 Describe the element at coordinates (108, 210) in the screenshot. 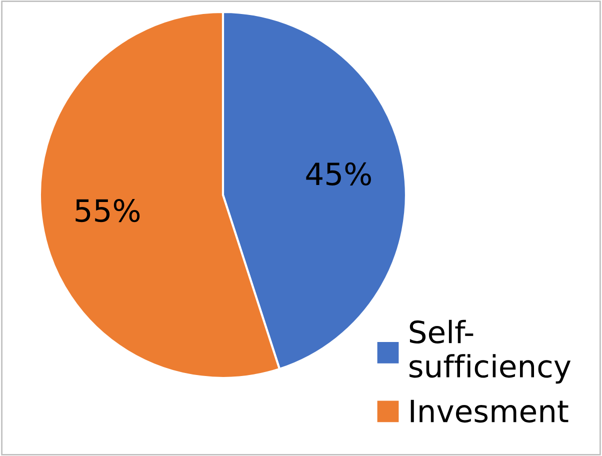

I see `data-label: 55%` at that location.